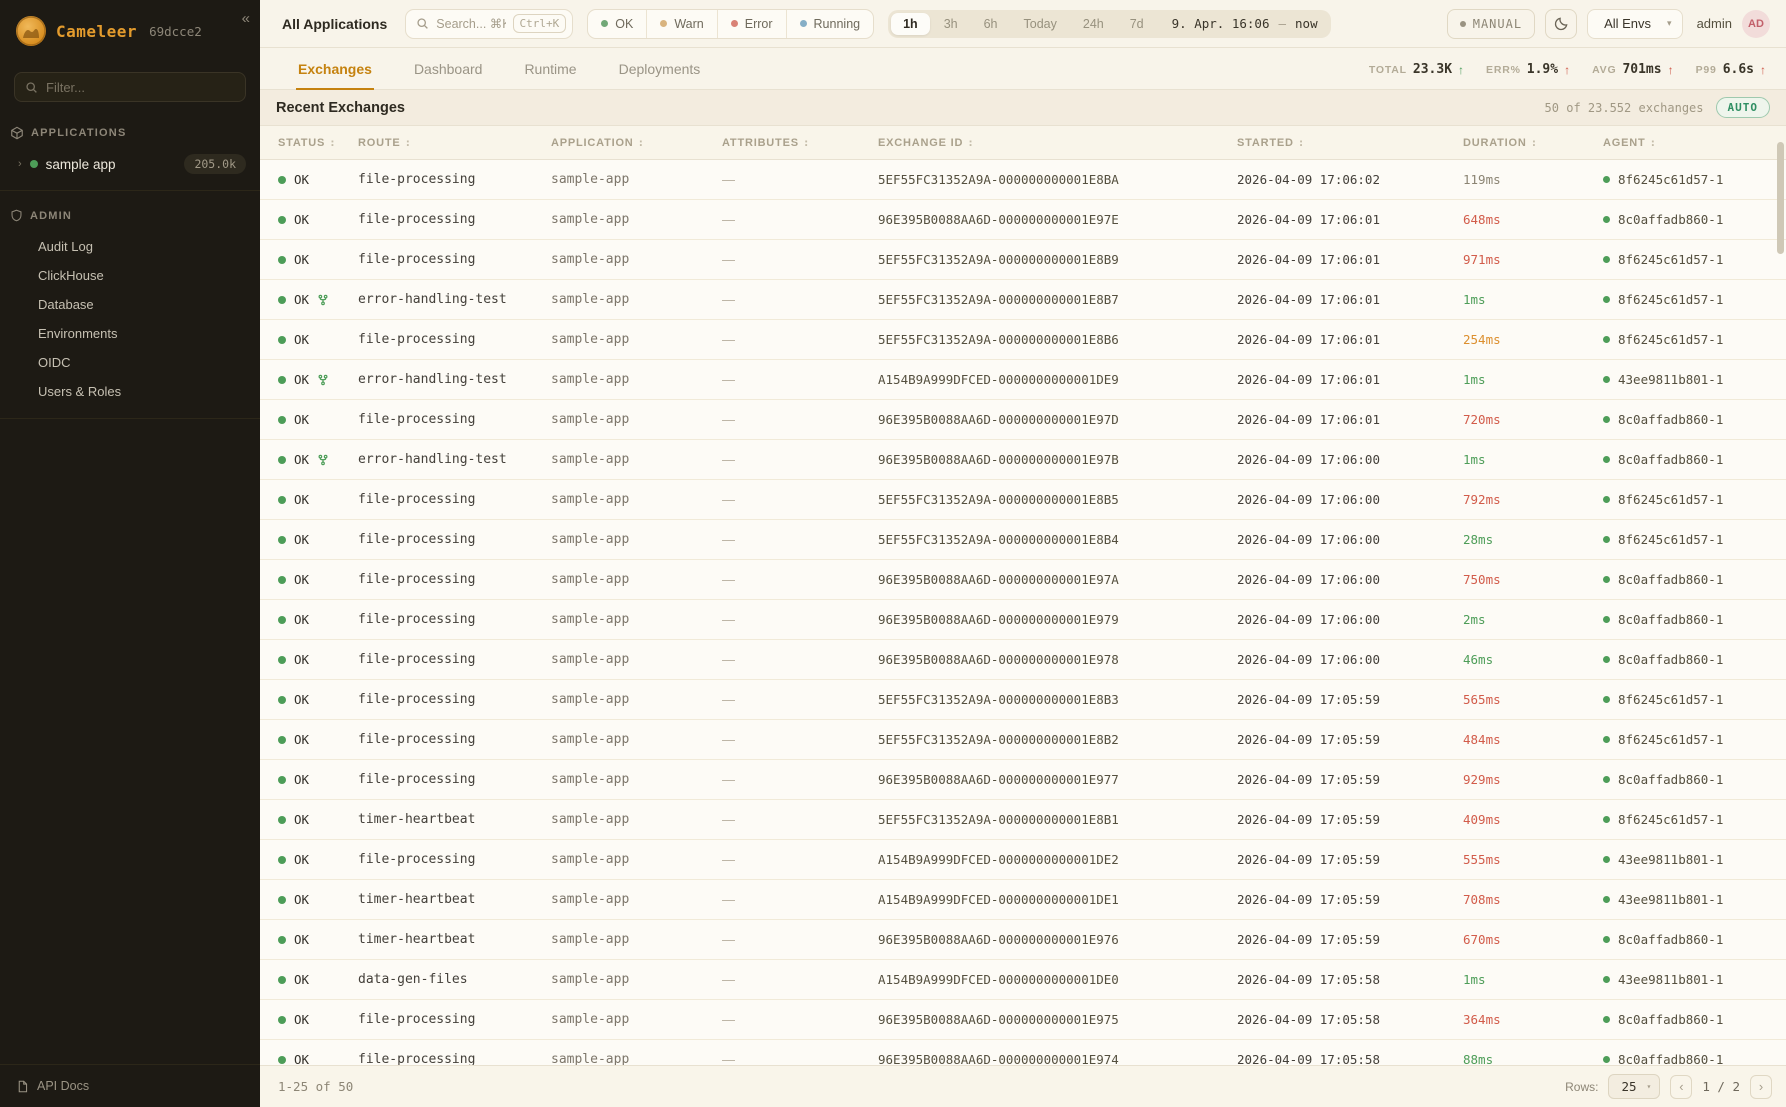  Describe the element at coordinates (379, 143) in the screenshot. I see `column-header-label: ROUTE` at that location.